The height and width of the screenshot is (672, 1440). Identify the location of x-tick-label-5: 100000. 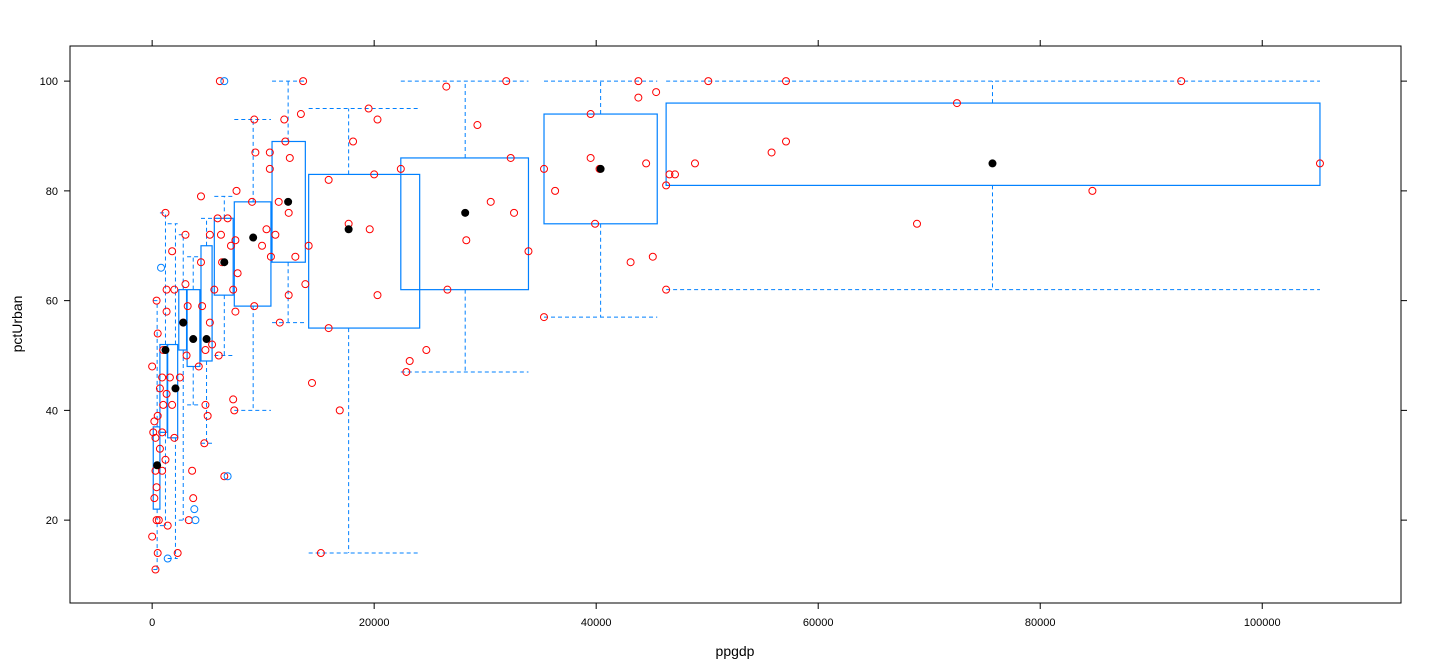
(1262, 623).